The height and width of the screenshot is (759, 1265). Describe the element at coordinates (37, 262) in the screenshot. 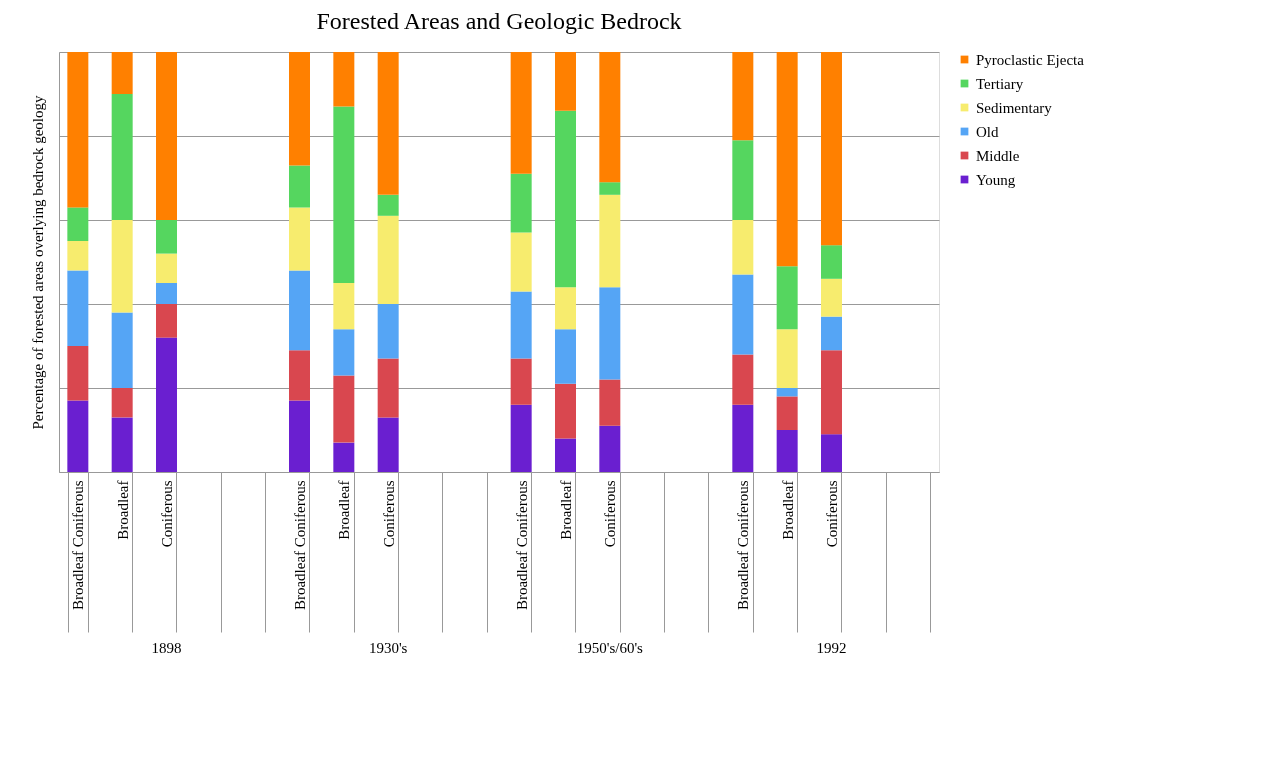

I see `y-axis-title: Percentage of forested areas overlying bedrock geology` at that location.